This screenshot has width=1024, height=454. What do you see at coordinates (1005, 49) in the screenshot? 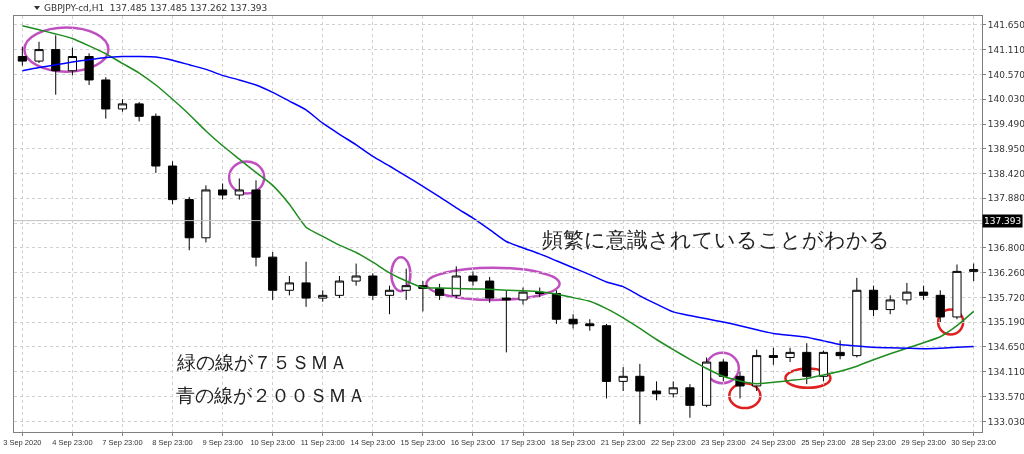
I see `y-tick-label: 141.110` at bounding box center [1005, 49].